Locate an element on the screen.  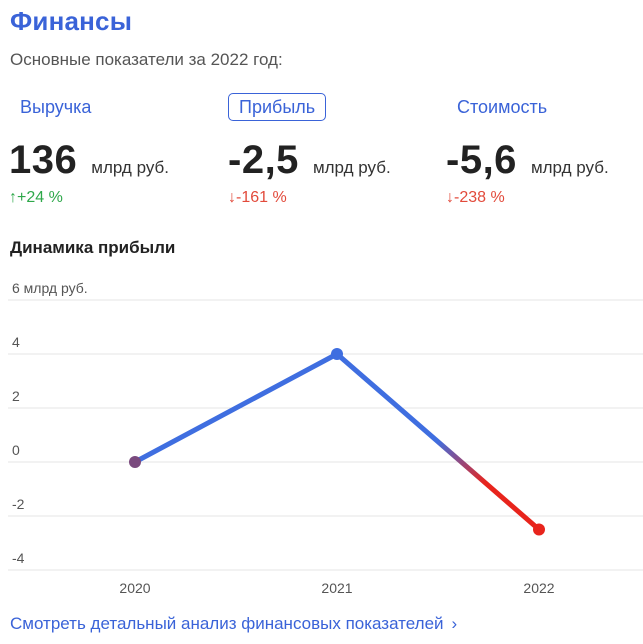
x-tick-label: 2020 is located at coordinates (134, 588).